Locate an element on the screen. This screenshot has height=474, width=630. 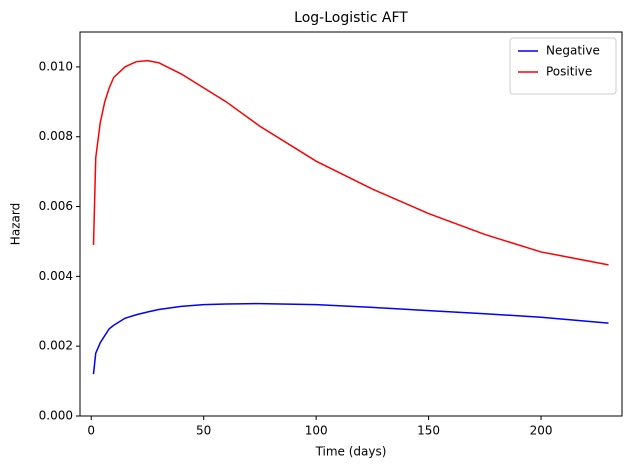
y-tick-label: 0.000 is located at coordinates (56, 416).